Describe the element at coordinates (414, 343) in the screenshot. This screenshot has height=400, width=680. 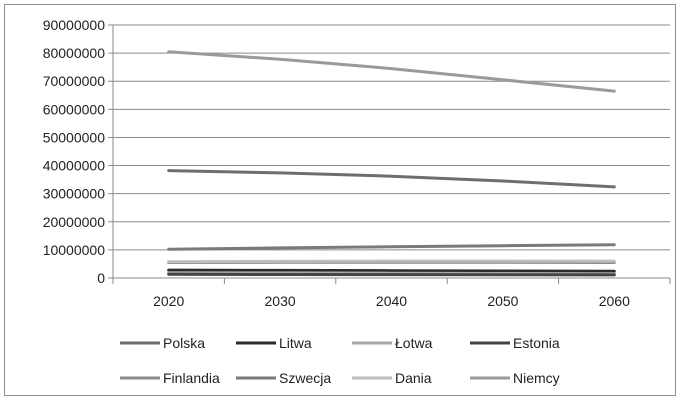
I see `legend-label: Łotwa` at that location.